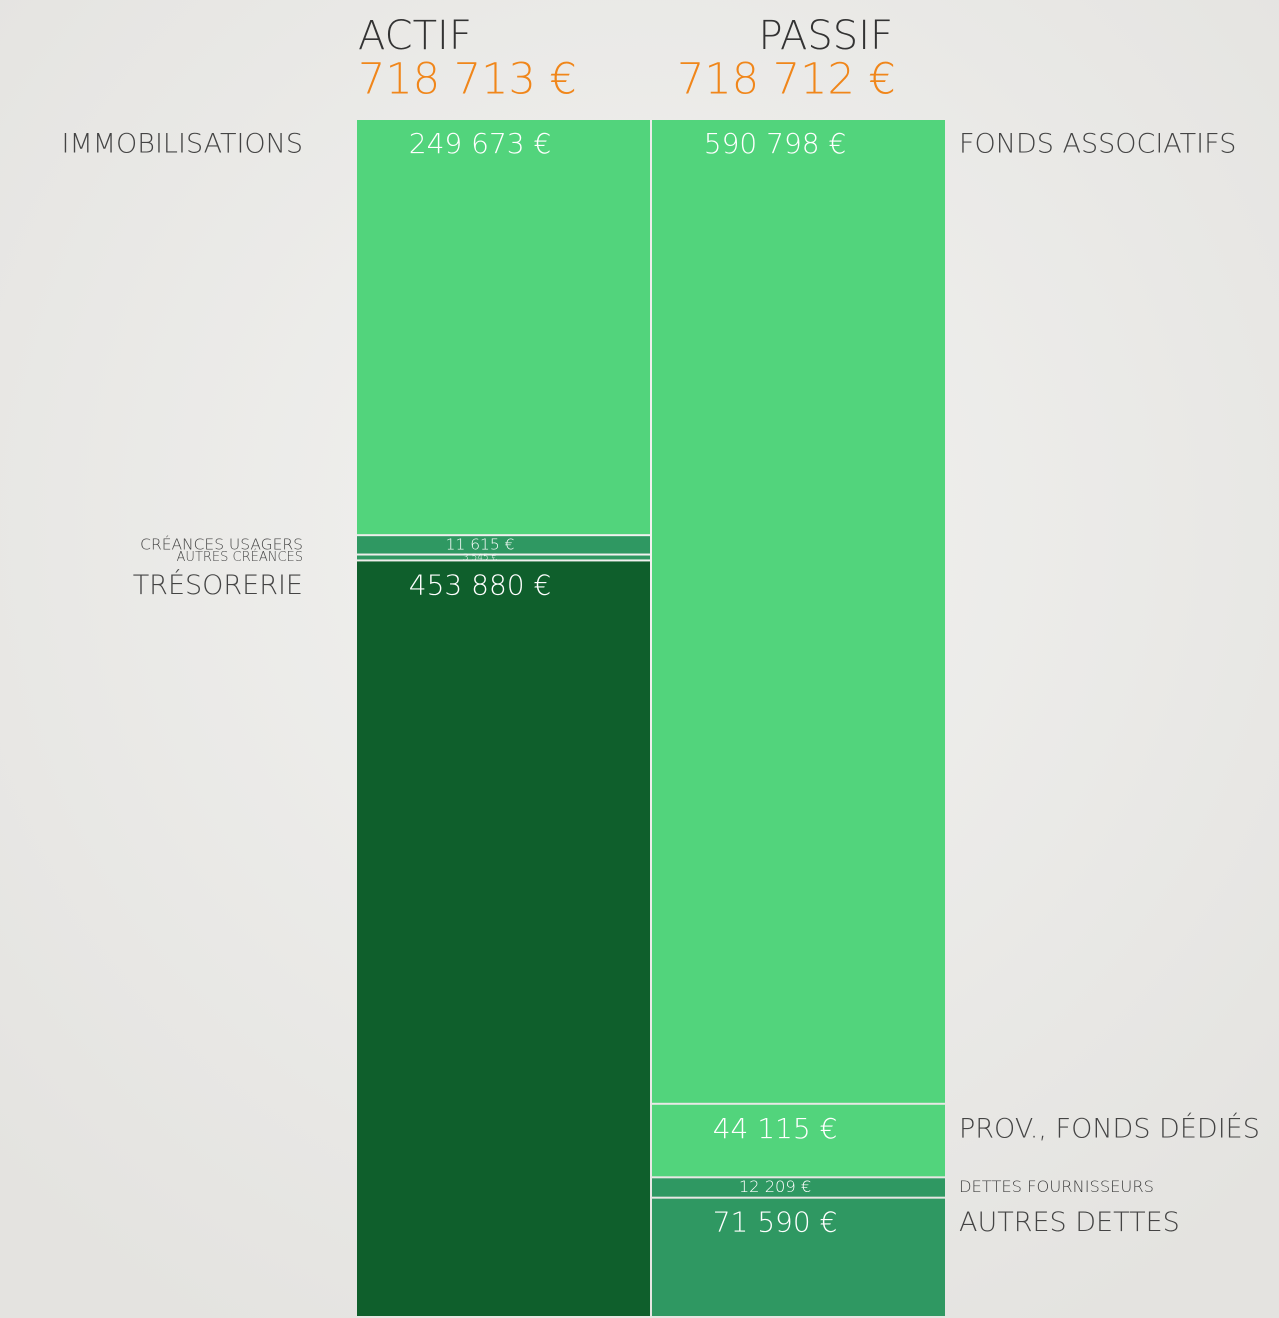  Describe the element at coordinates (775, 1128) in the screenshot. I see `value-label: 44 115 €` at that location.